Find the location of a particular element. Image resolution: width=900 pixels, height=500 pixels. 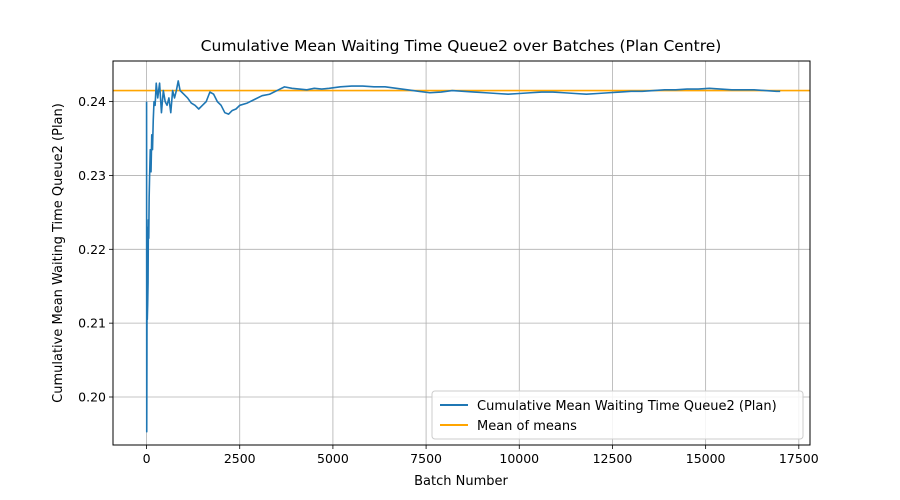

y-axis-ticks: 0.20 0.21 0.22 0.23 0.24 is located at coordinates (95, 249).